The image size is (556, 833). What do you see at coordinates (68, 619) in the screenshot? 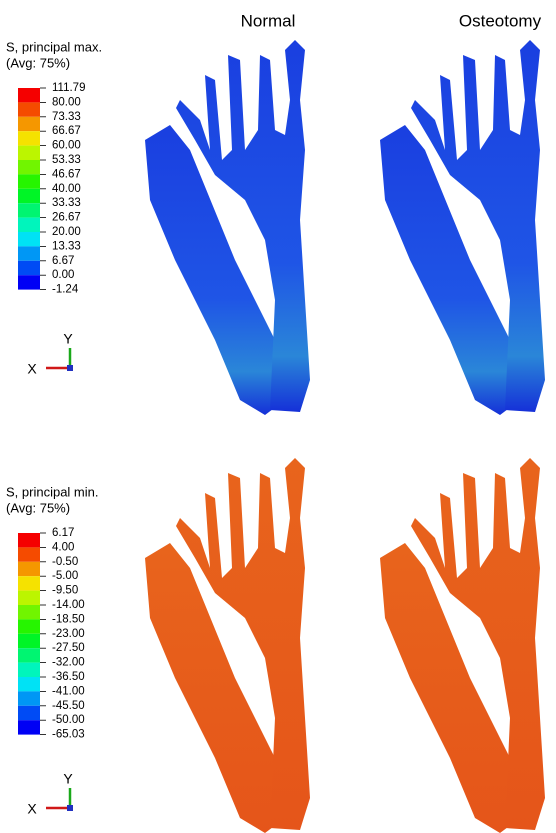
I see `legend-label: -18.50` at bounding box center [68, 619].